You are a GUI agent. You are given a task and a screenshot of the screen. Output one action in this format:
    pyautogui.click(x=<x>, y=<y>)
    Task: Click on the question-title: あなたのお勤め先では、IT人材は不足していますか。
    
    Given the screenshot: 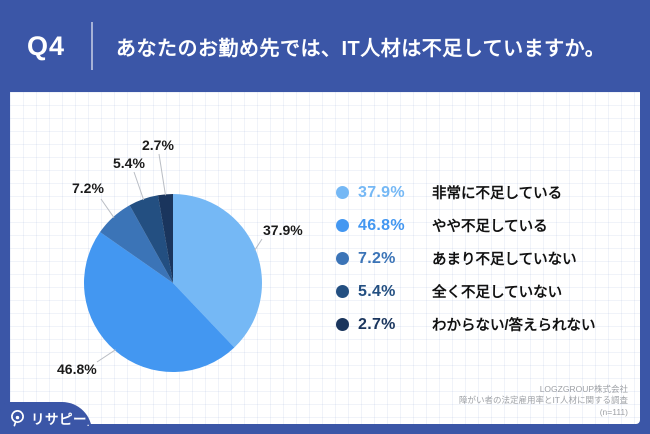 What is the action you would take?
    pyautogui.click(x=361, y=48)
    